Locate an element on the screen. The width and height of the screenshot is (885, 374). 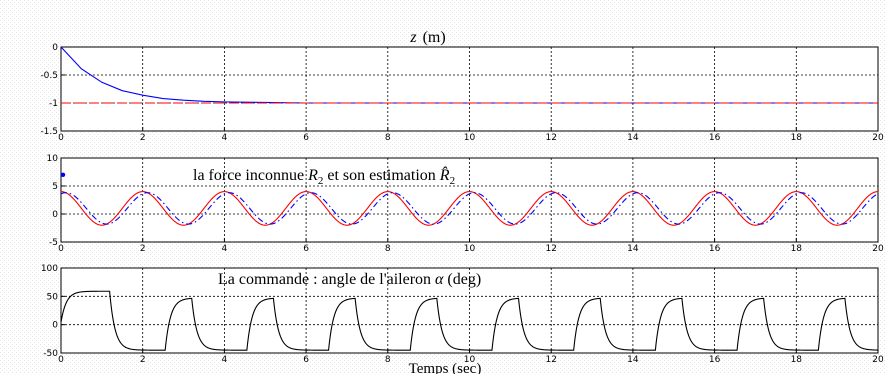
title-z: z (m) is located at coordinates (427, 37).